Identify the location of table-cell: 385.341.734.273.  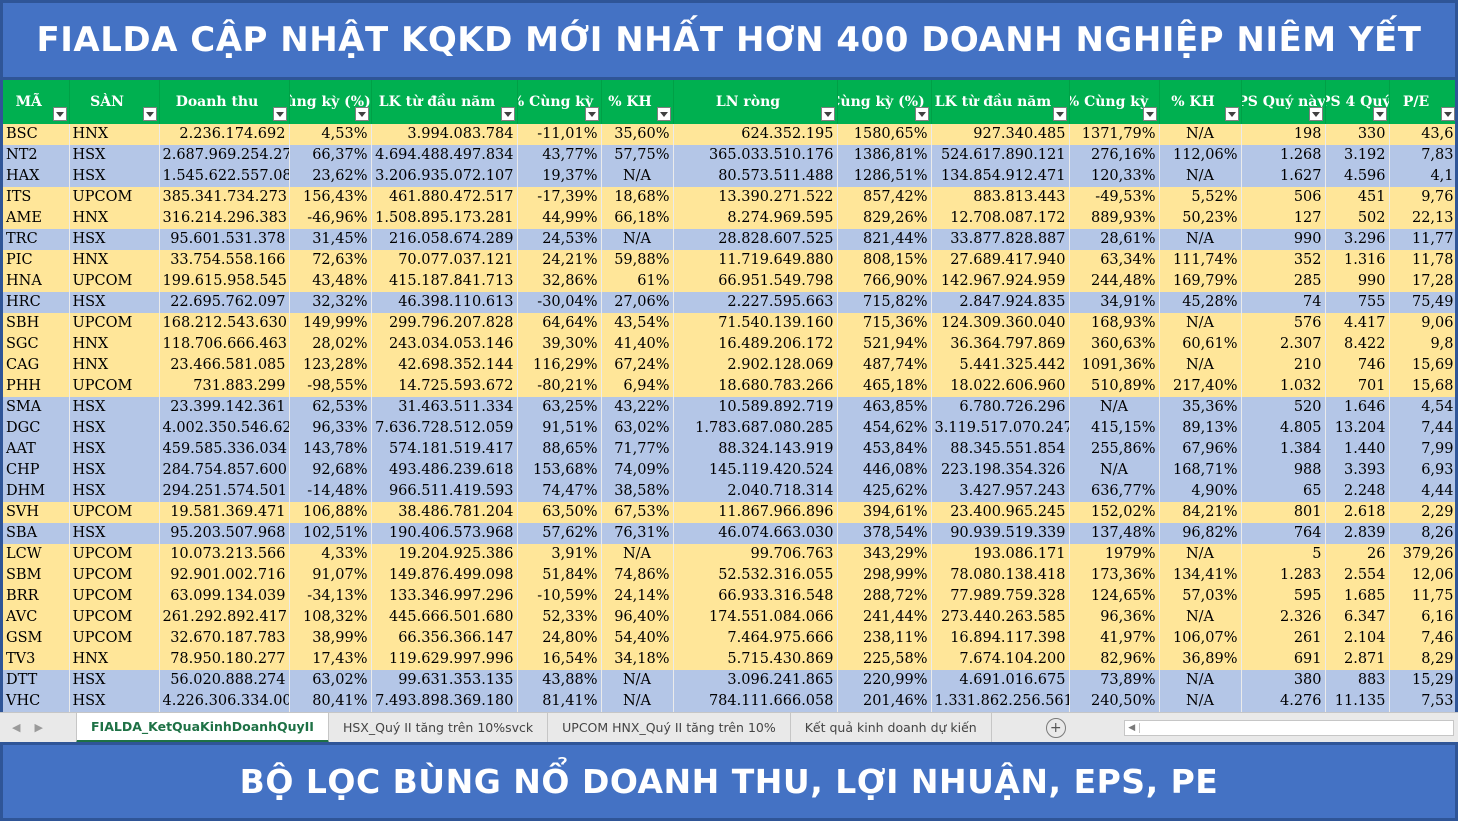
(224, 197).